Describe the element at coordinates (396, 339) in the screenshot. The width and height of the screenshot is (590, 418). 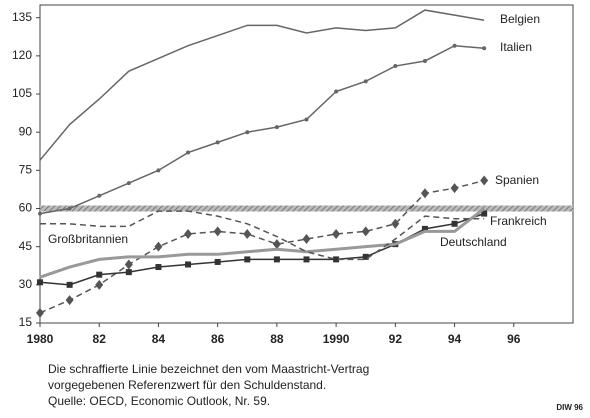
I see `x-tick-label: 92` at that location.